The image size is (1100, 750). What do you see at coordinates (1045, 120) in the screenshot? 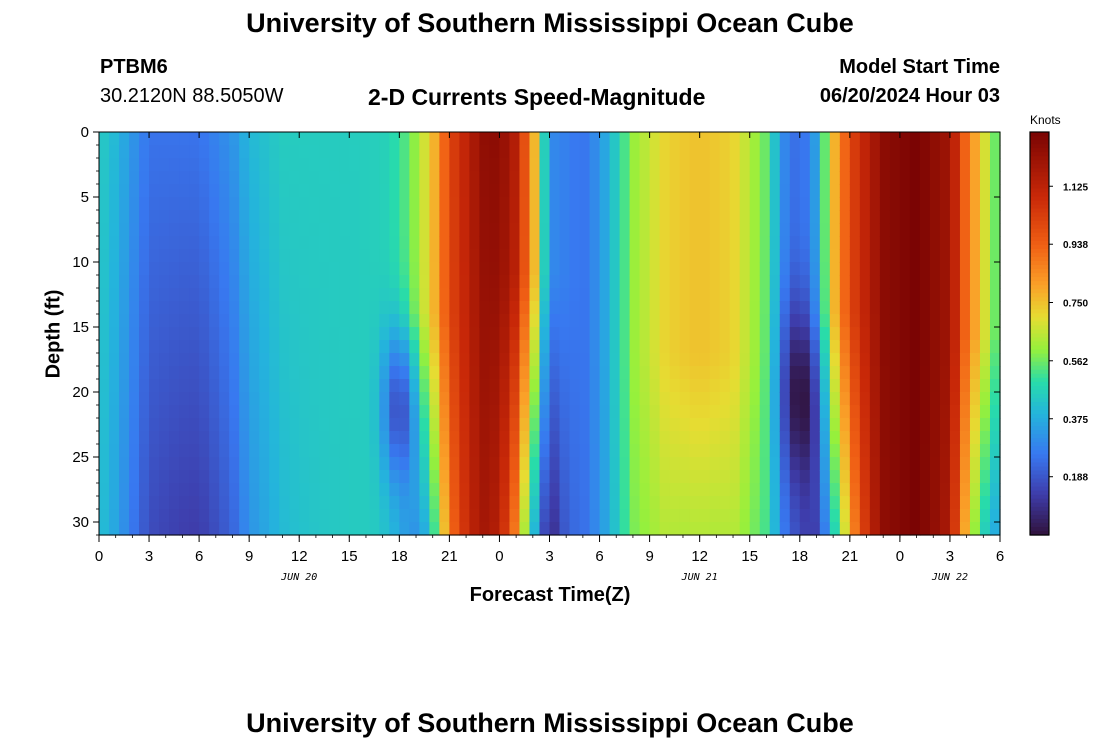
I see `colorbar-units: Knots` at bounding box center [1045, 120].